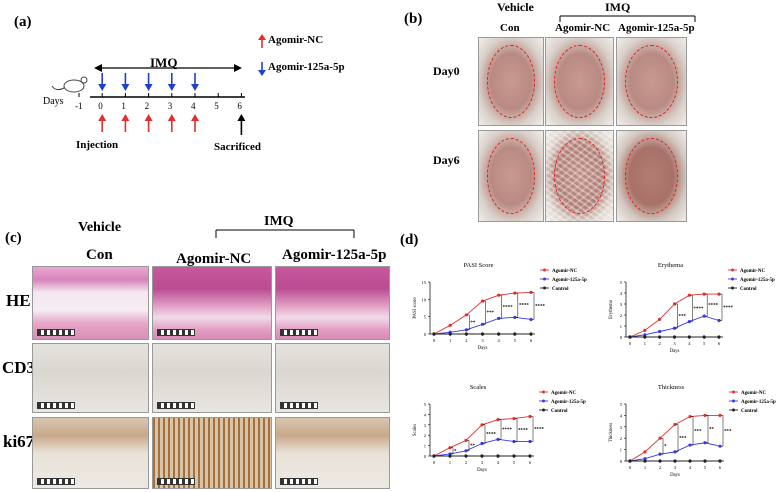 The image size is (784, 492). What do you see at coordinates (674, 343) in the screenshot?
I see `x-tick-label: 3` at bounding box center [674, 343].